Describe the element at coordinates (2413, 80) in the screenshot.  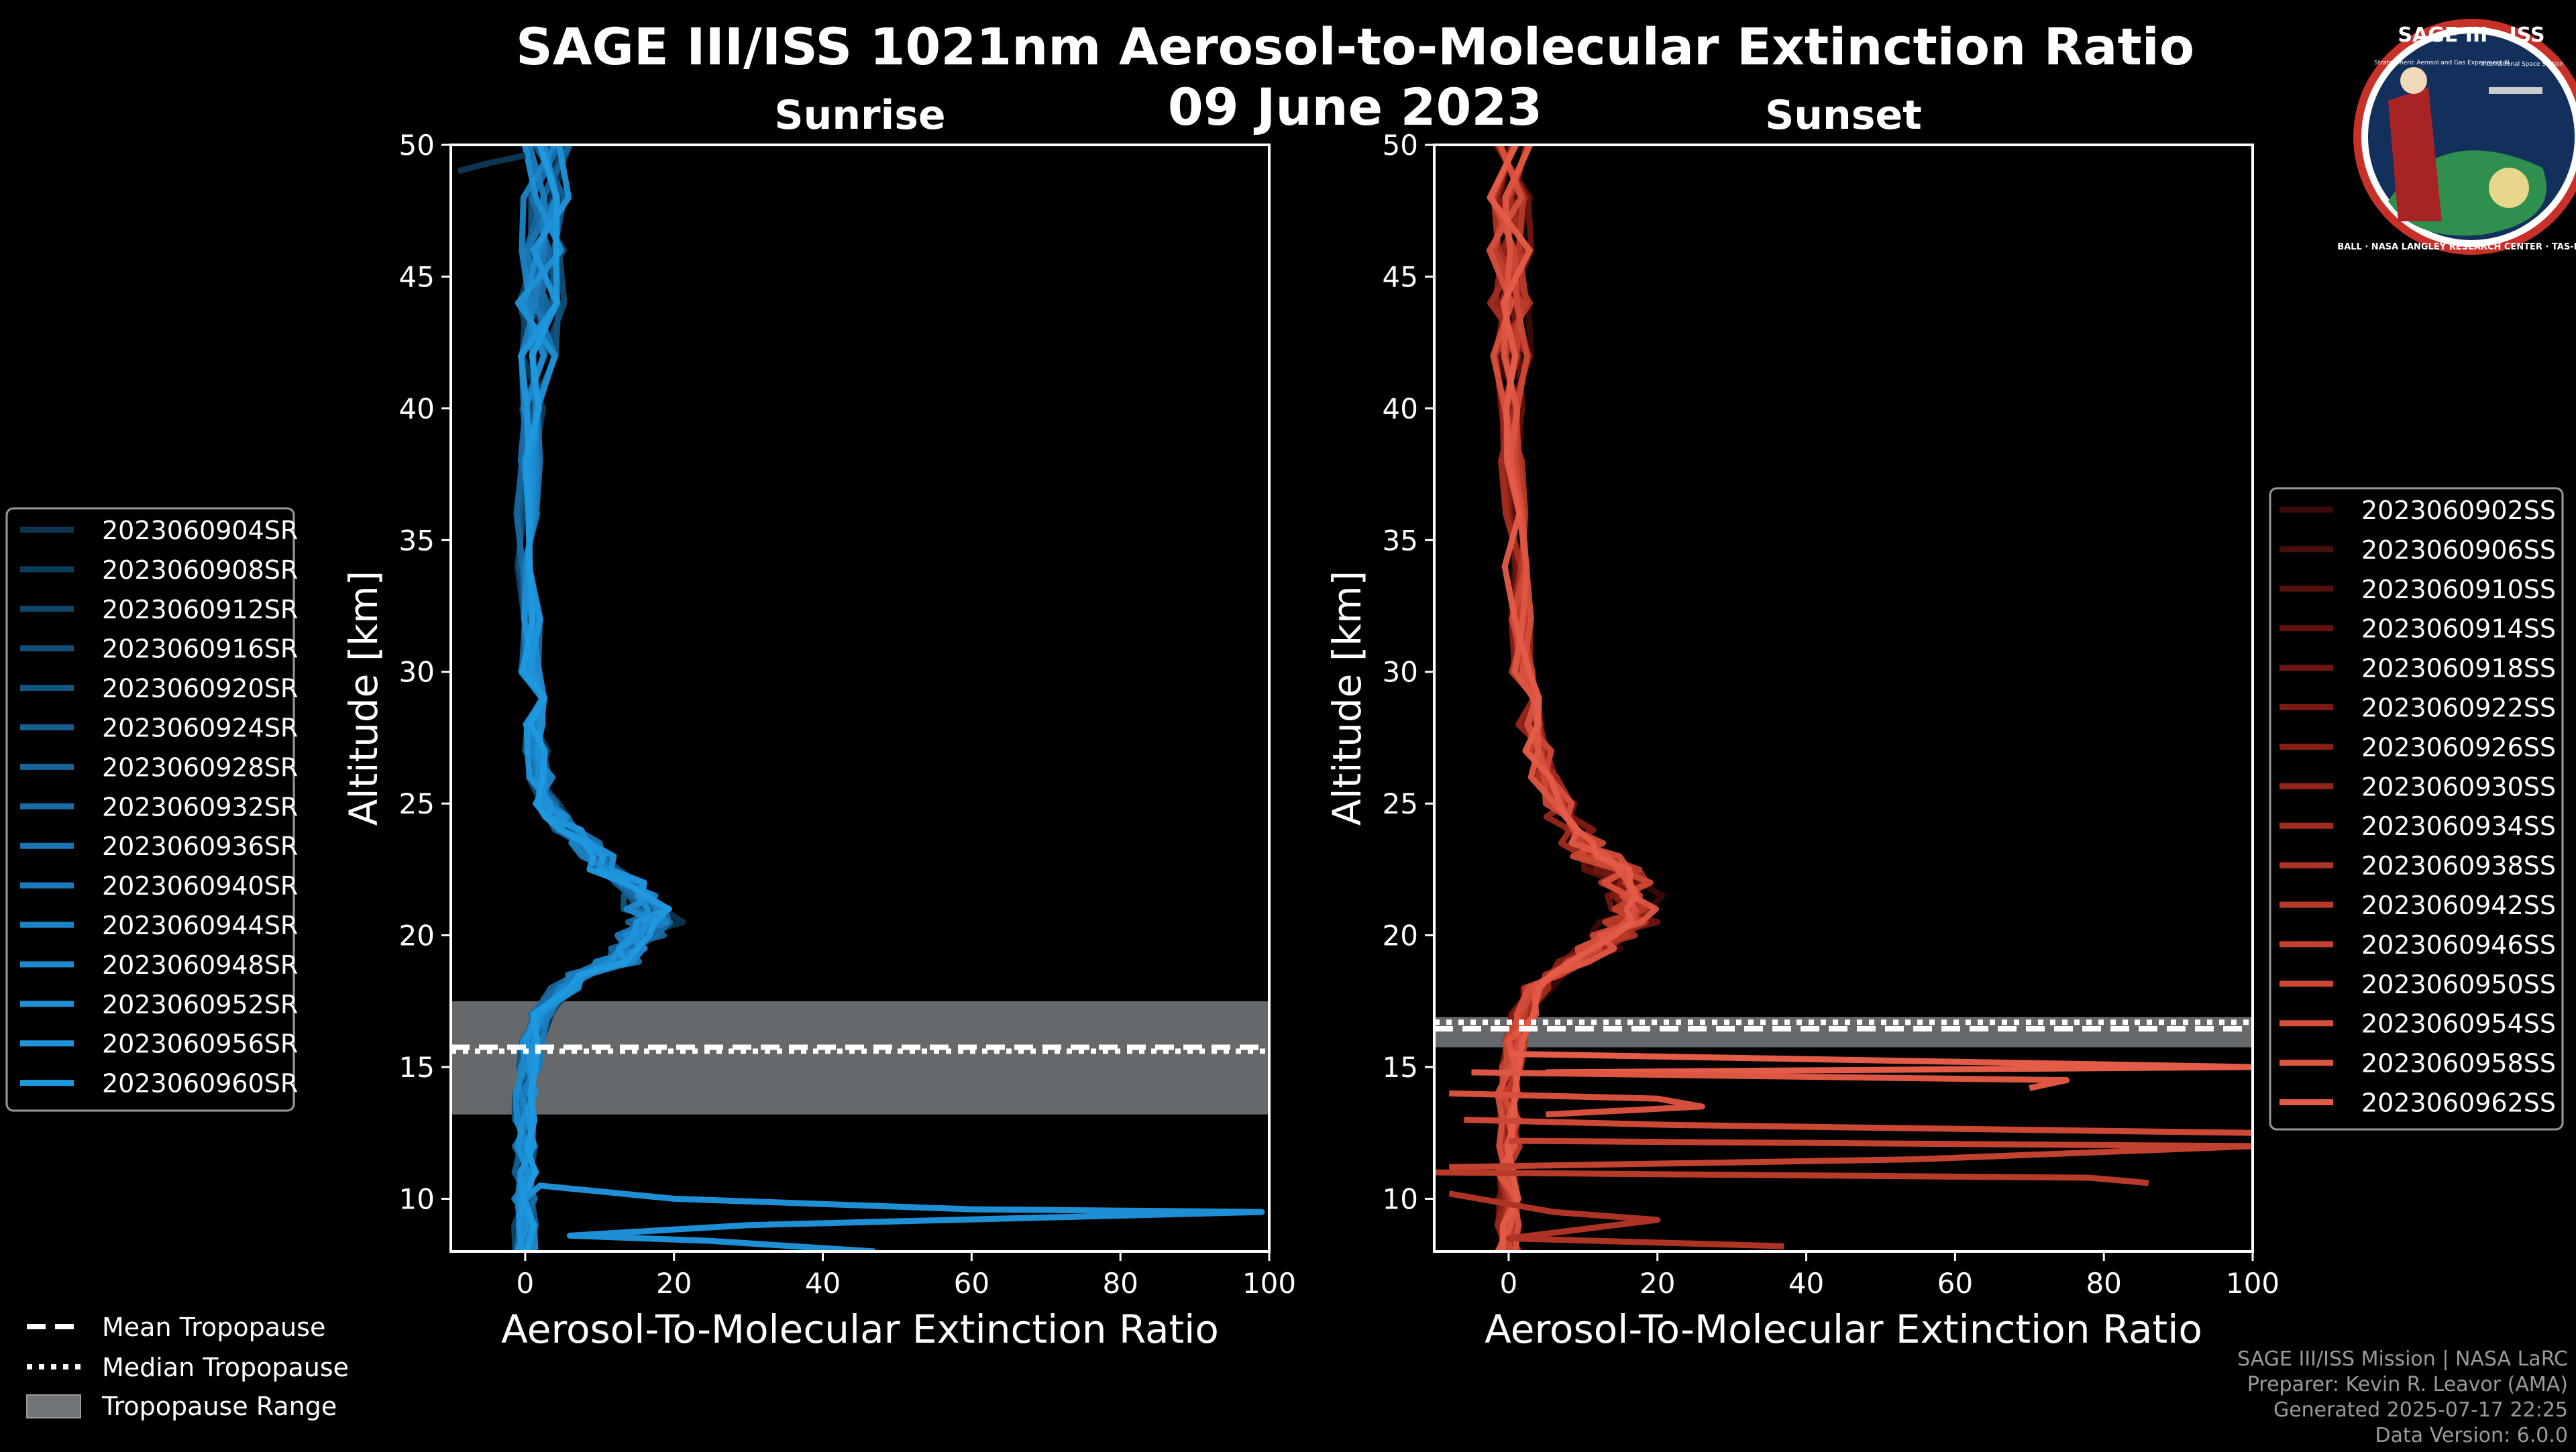
I see `logo-face-icon` at that location.